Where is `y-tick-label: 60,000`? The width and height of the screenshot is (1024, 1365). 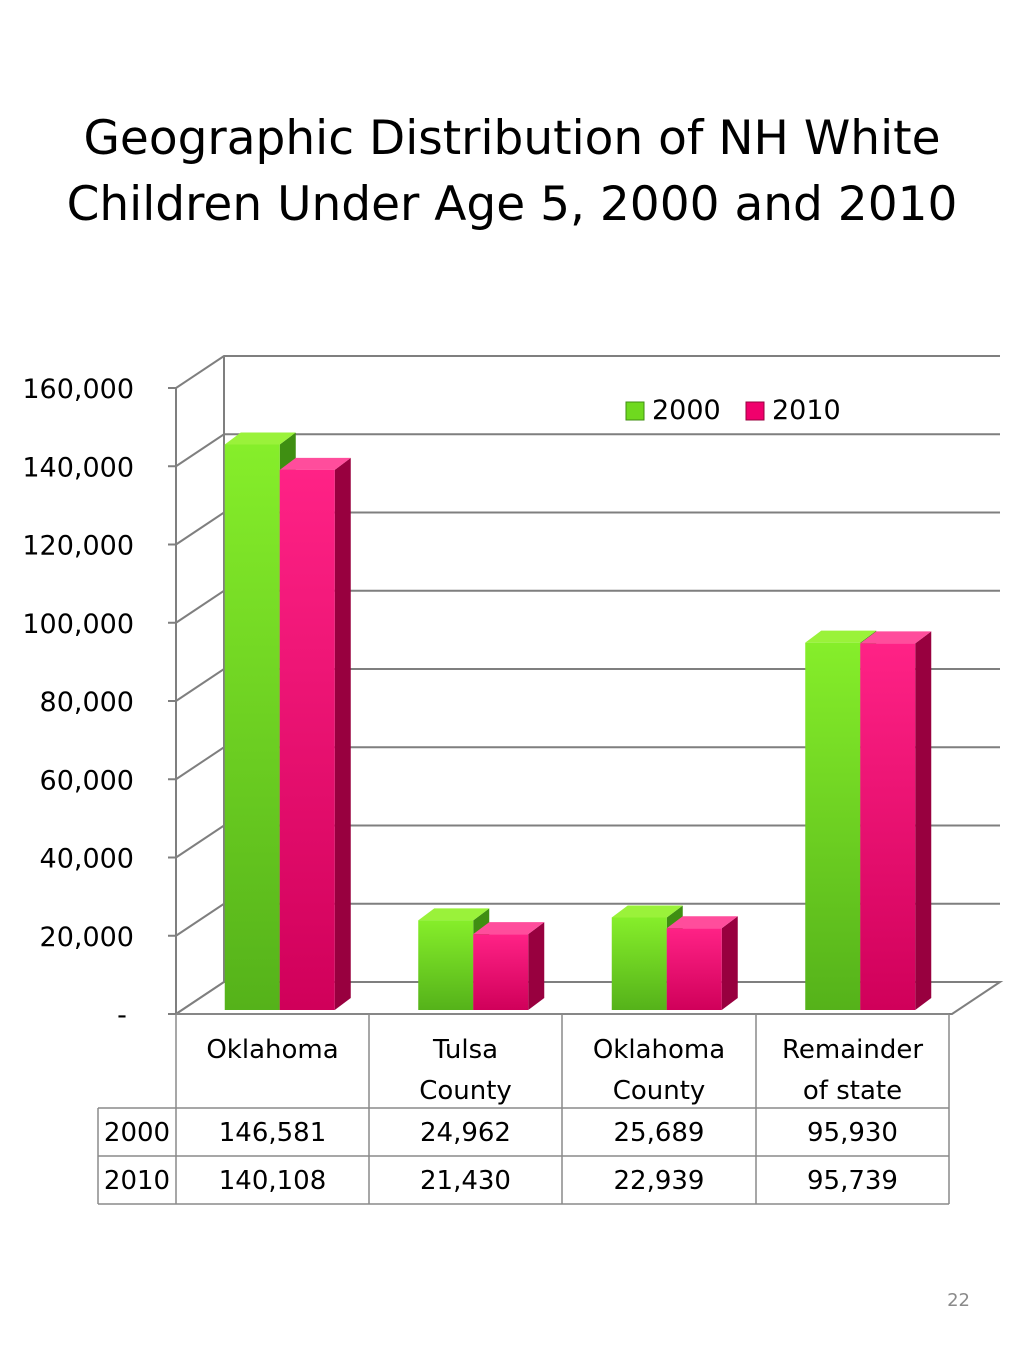 y-tick-label: 60,000 is located at coordinates (87, 780).